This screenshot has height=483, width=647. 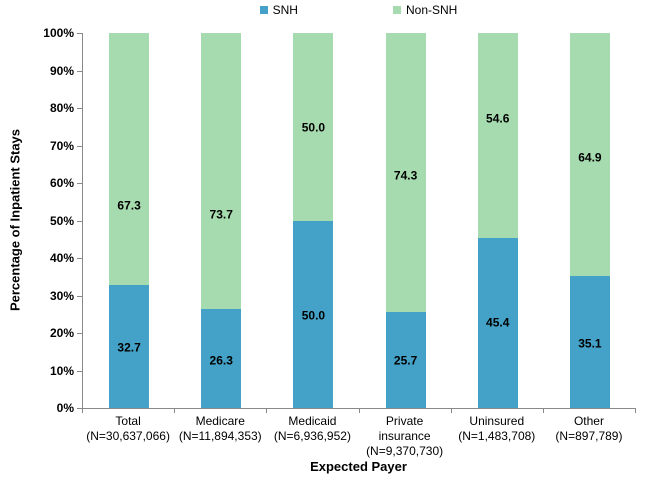 I want to click on value-label-non-snh: 54.6, so click(x=498, y=118).